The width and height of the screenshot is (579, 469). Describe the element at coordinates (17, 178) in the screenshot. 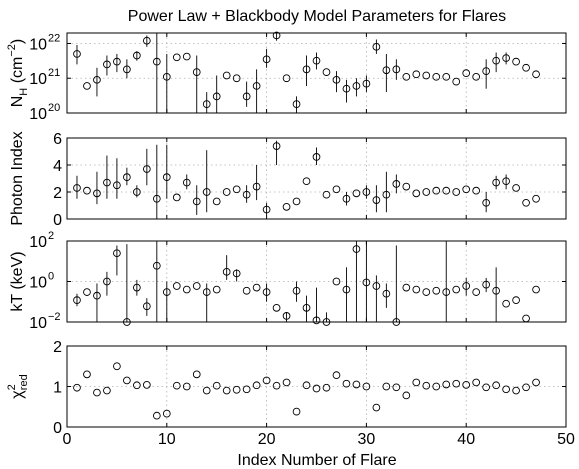

I see `y-axis-label: Photon Index` at that location.